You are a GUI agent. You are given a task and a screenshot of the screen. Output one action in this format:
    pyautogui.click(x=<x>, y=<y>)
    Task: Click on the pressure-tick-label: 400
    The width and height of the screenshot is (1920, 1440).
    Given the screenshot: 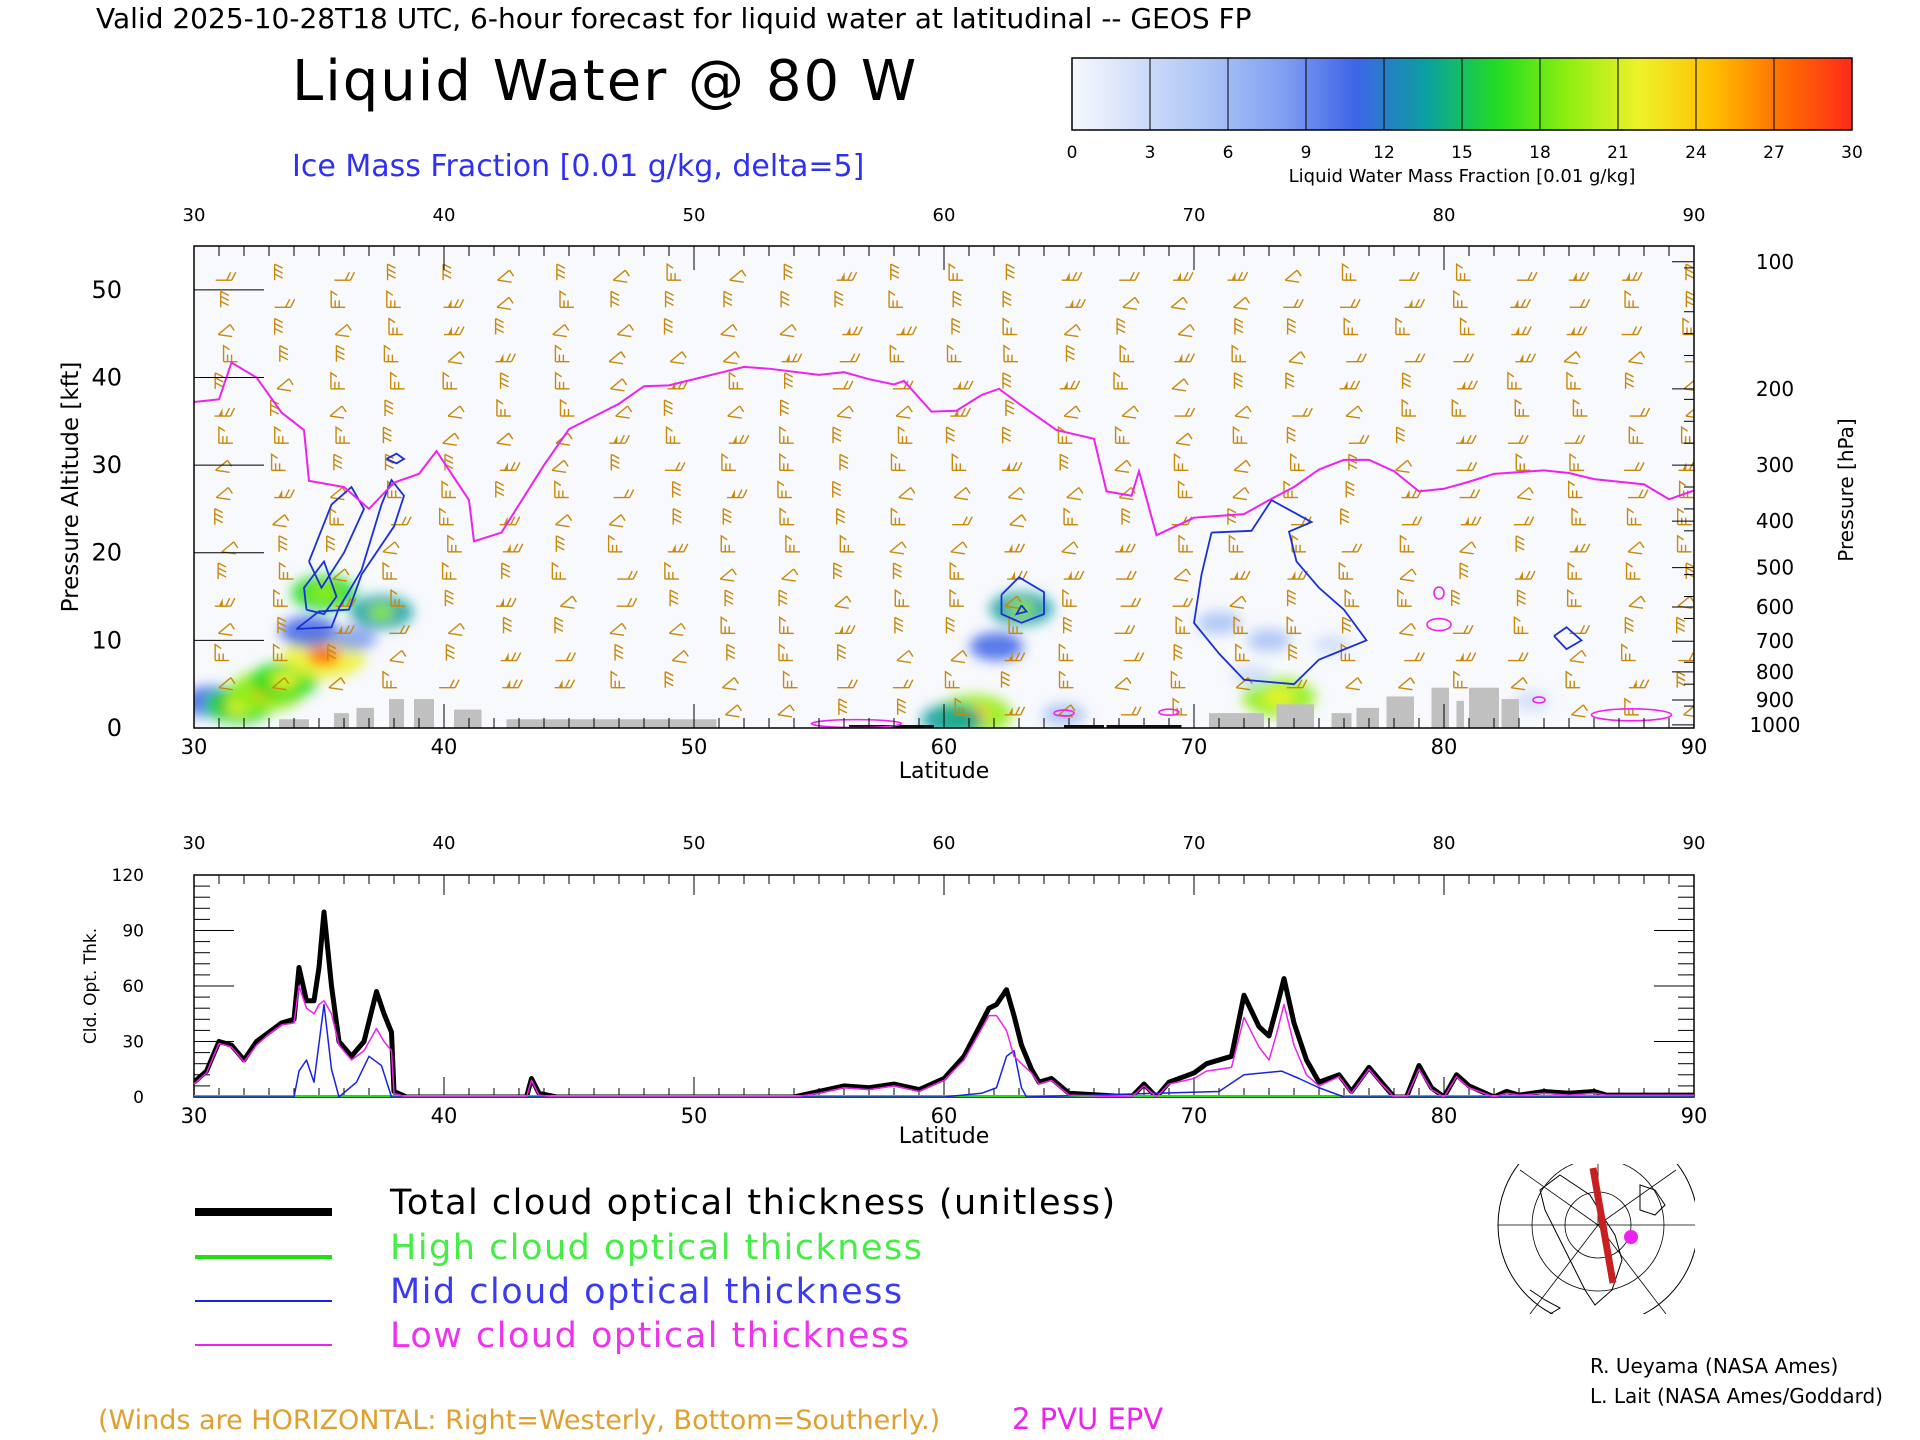 What is the action you would take?
    pyautogui.click(x=1775, y=521)
    